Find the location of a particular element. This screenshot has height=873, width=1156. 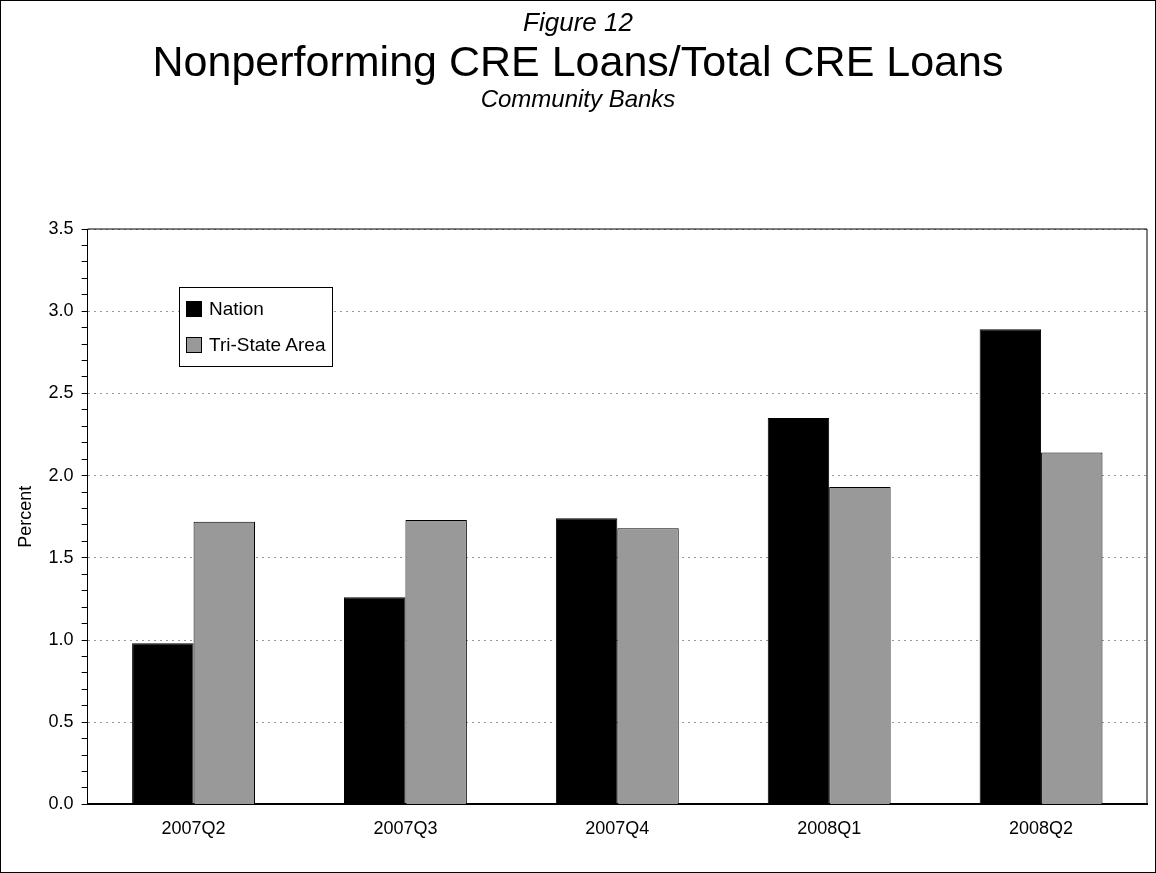

y-tick-label: 1.5 is located at coordinates (61, 556).